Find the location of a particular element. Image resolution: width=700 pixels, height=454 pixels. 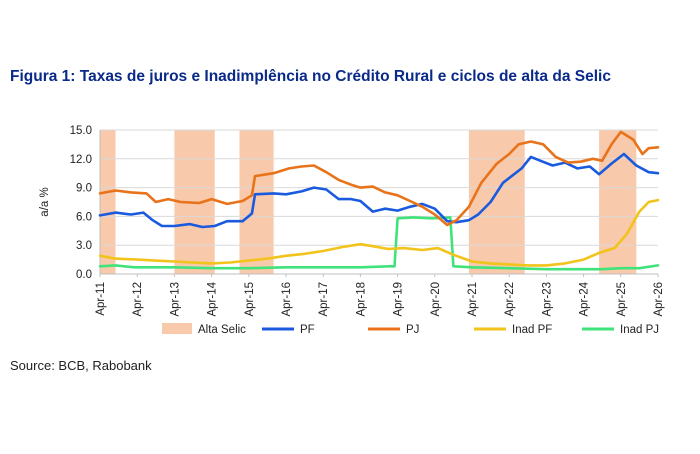

legend: Alta Selic PF PJ Inad PF Inad PJ is located at coordinates (410, 329).